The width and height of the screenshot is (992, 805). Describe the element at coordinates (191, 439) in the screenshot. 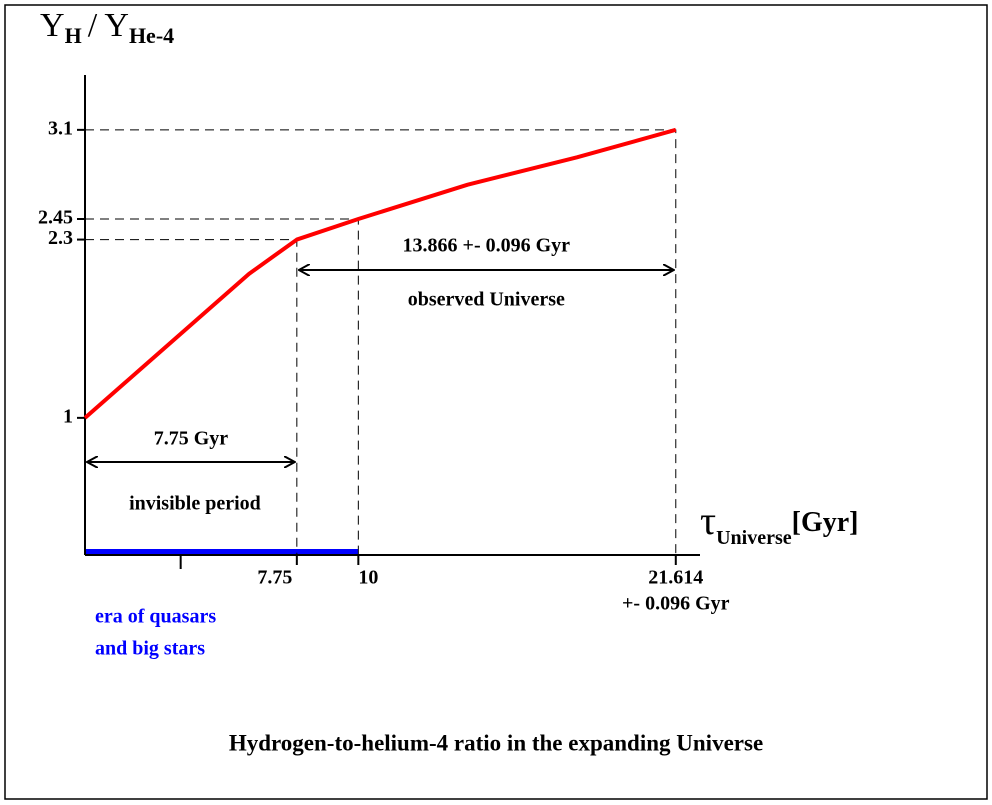

I see `invisible-span-label: 7.75 Gyr` at that location.